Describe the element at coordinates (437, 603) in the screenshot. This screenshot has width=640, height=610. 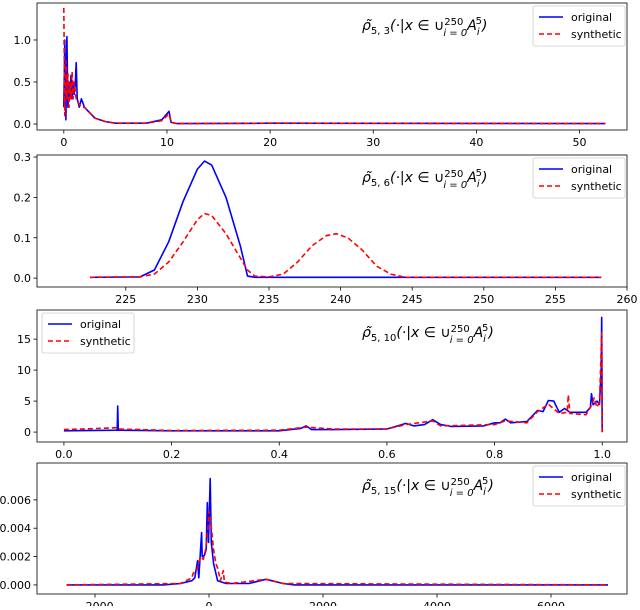
I see `x-tick-label: 4000` at that location.